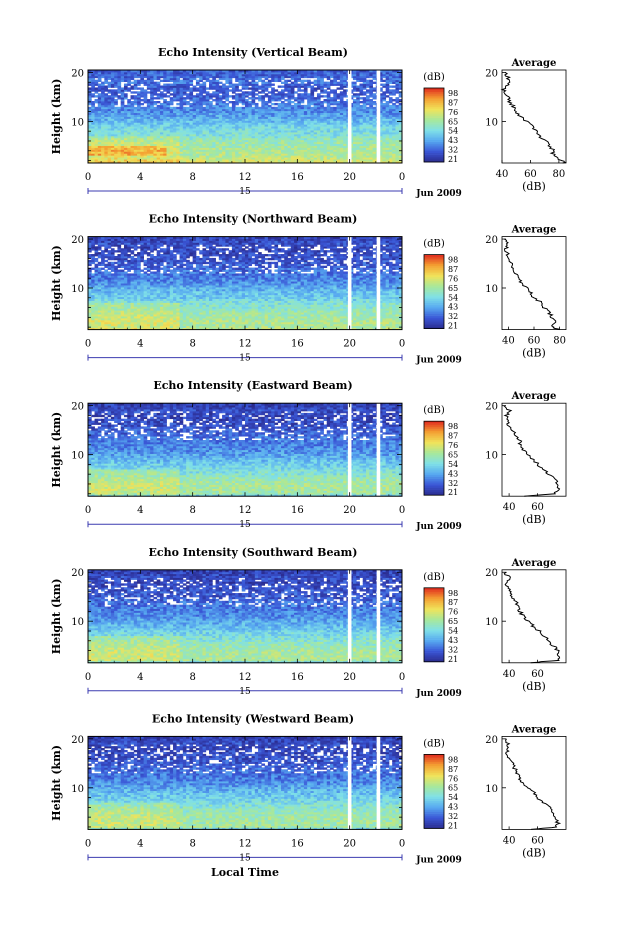 The image size is (621, 929). I want to click on day-marker: 15, so click(245, 525).